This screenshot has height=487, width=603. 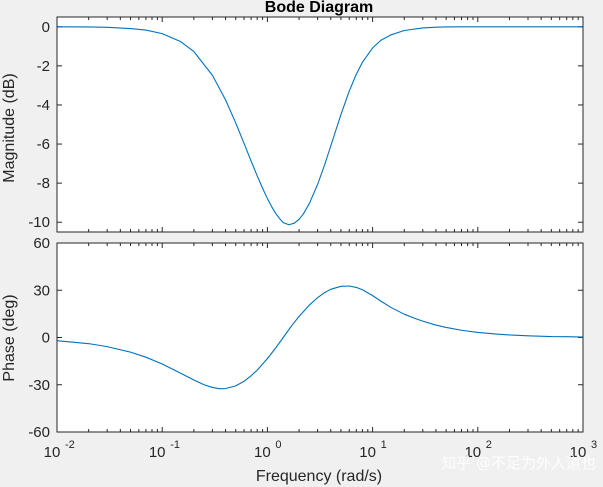 What do you see at coordinates (39, 385) in the screenshot?
I see `phase-y-tick-label: -30` at bounding box center [39, 385].